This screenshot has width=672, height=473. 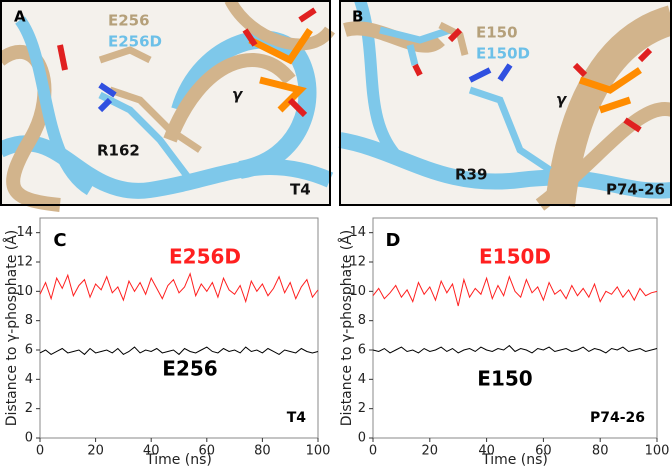 What do you see at coordinates (515, 257) in the screenshot?
I see `series-label: E150D` at bounding box center [515, 257].